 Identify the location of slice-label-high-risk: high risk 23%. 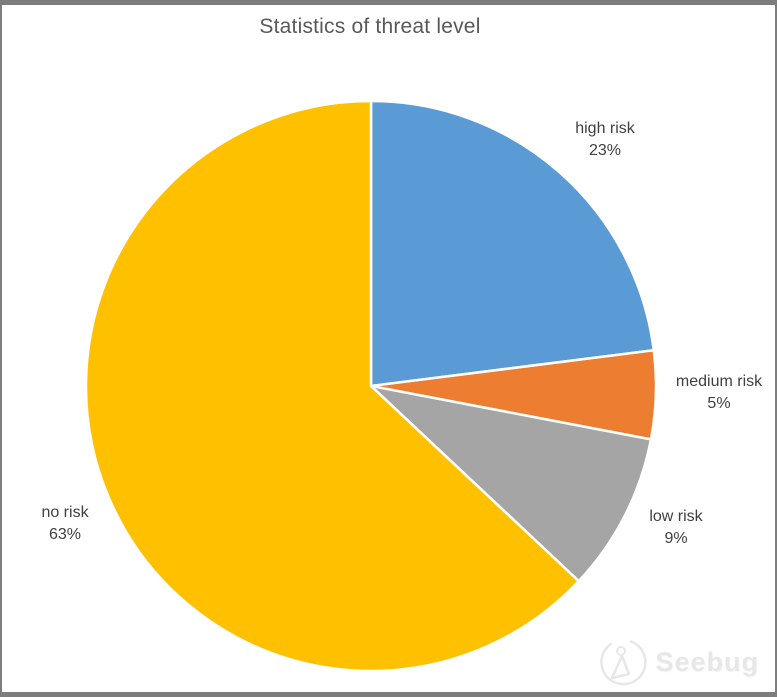
(605, 140).